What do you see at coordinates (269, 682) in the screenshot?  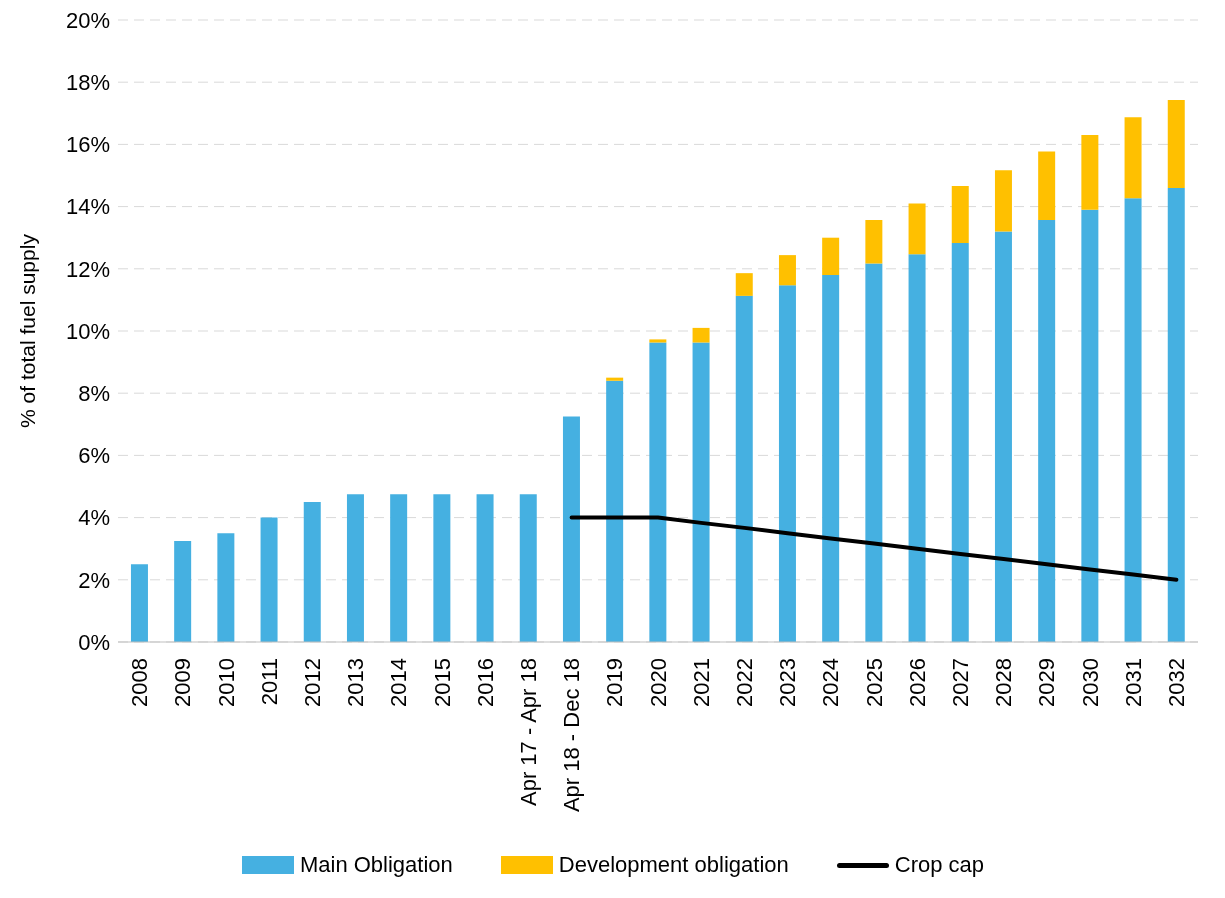 I see `x-tick-label: 2011` at bounding box center [269, 682].